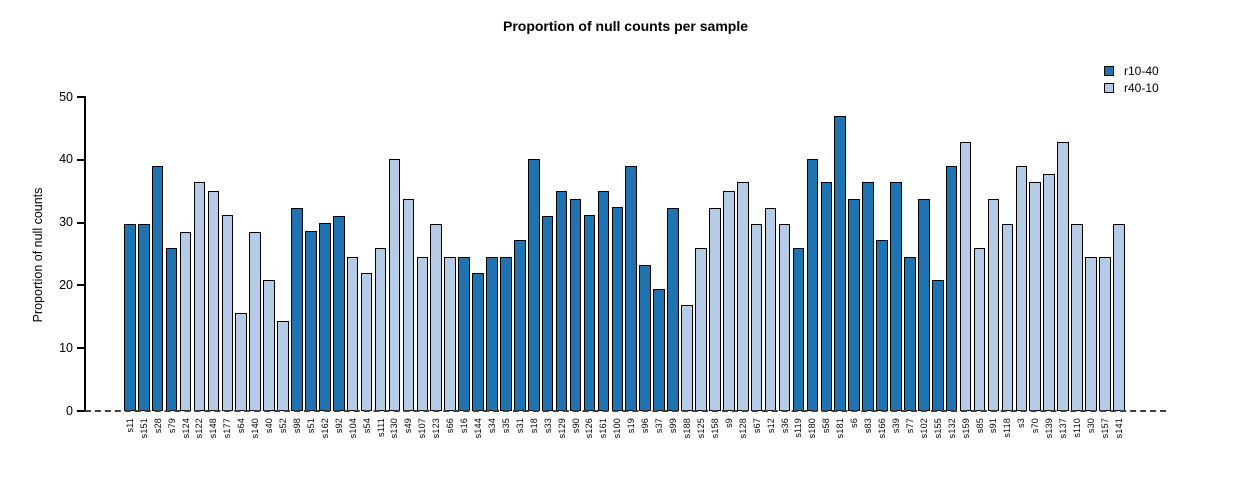 This screenshot has width=1238, height=500. What do you see at coordinates (603, 301) in the screenshot?
I see `bar-s161` at bounding box center [603, 301].